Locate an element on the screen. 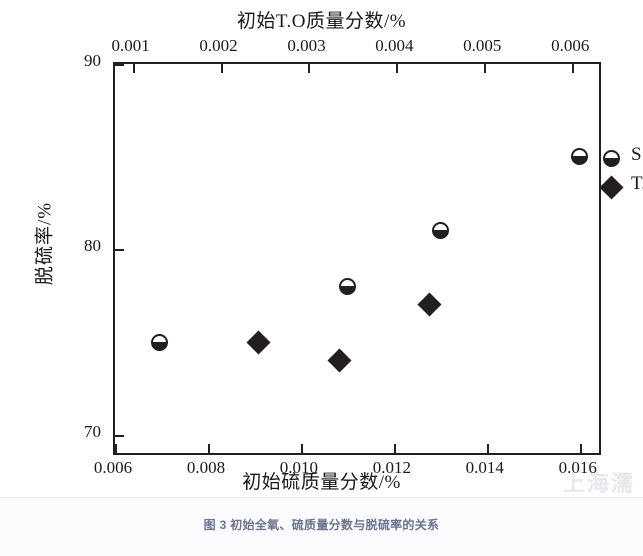  diamond-marker-icon is located at coordinates (611, 187).